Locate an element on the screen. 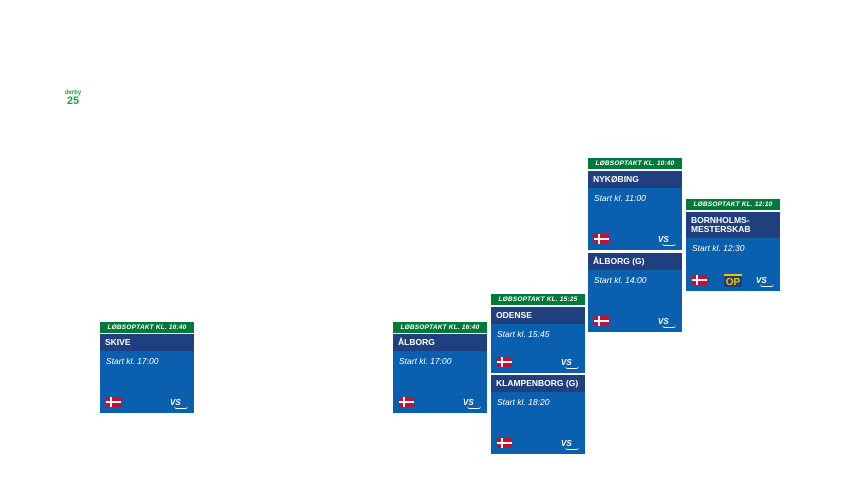  derby-logo: derby 25 is located at coordinates (73, 98).